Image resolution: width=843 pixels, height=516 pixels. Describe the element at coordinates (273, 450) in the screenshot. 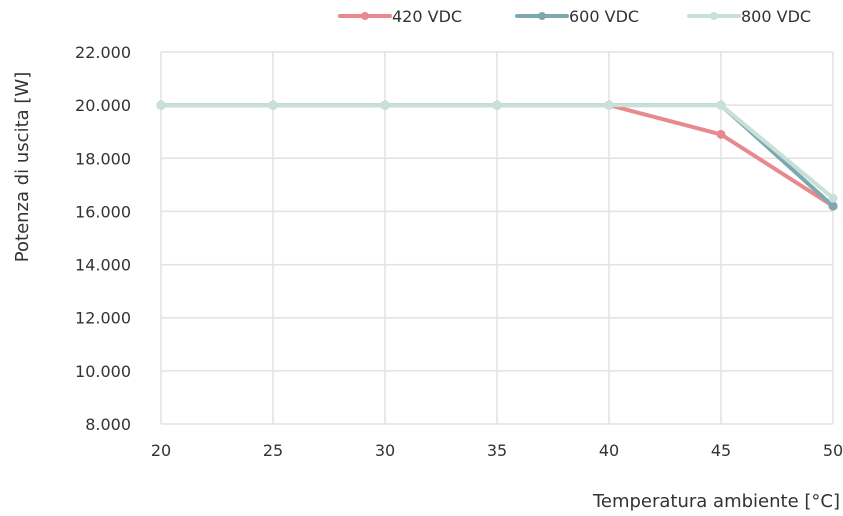

I see `x-tick-label: 25` at that location.